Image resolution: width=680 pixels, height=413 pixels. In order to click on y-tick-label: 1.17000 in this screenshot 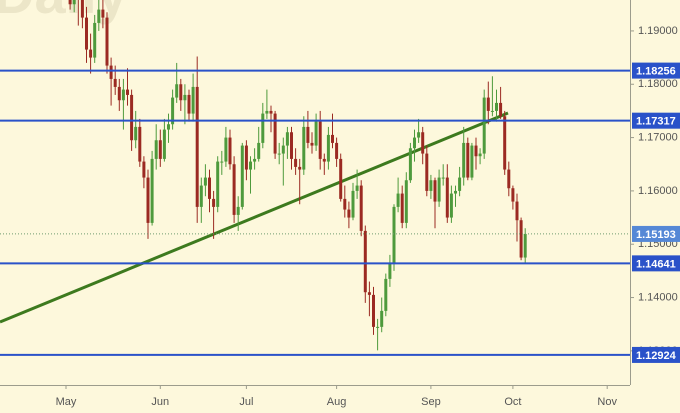, I will do `click(658, 137)`.